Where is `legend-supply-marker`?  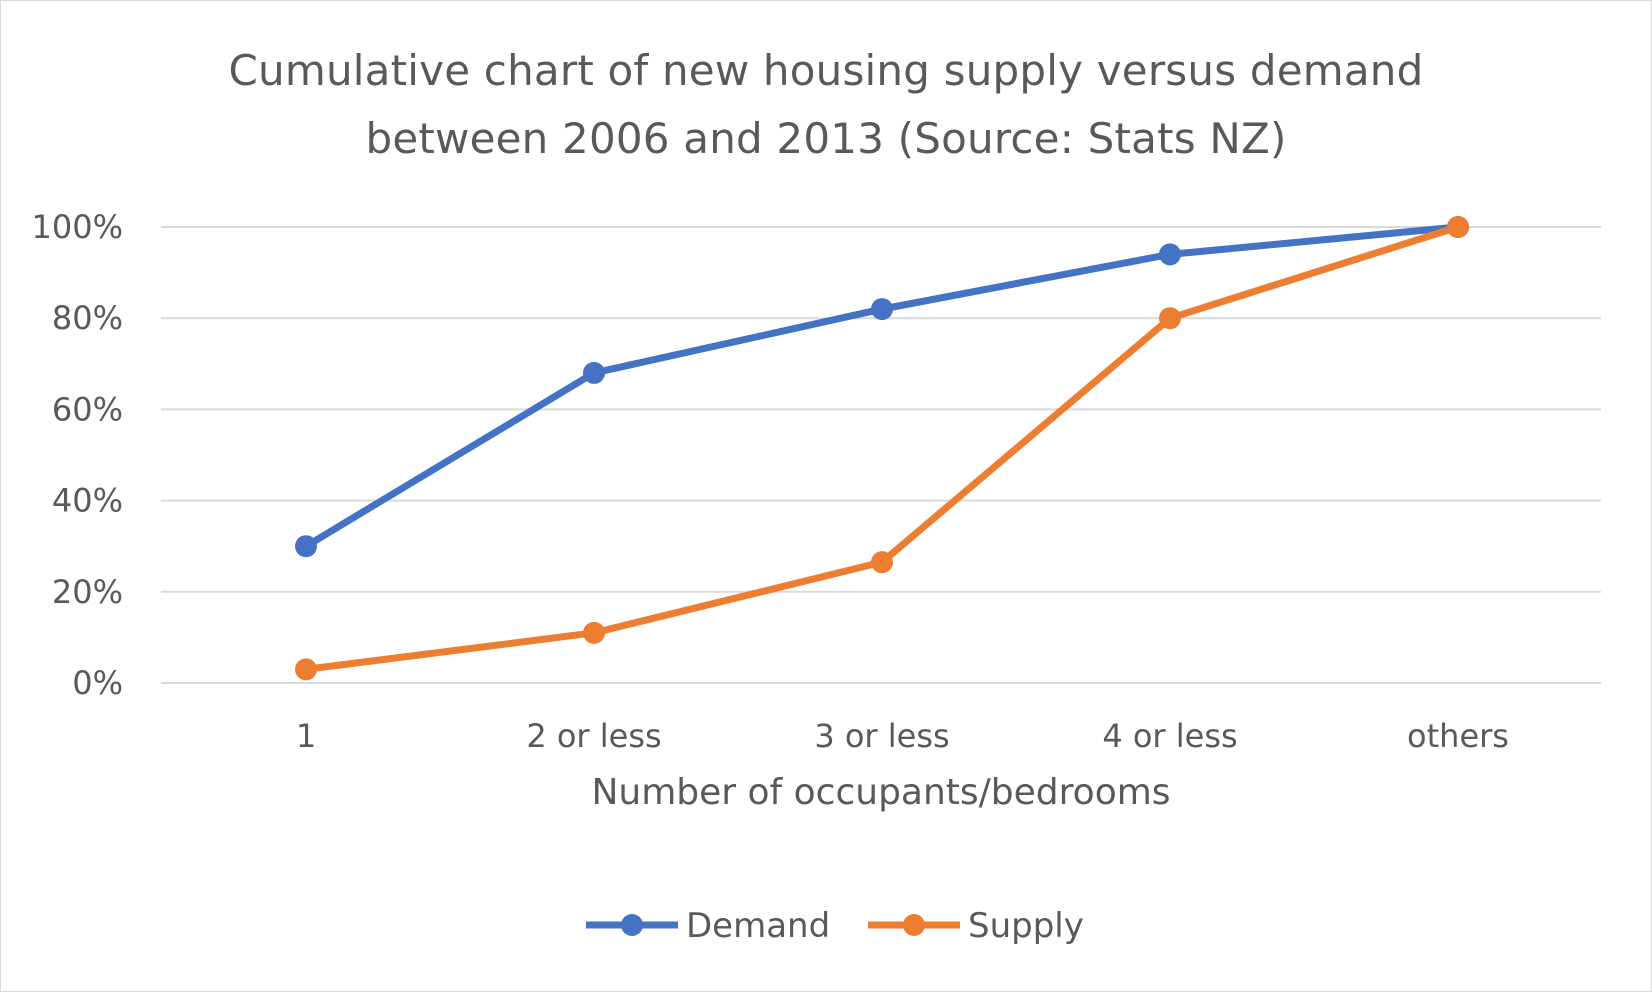
legend-supply-marker is located at coordinates (914, 925).